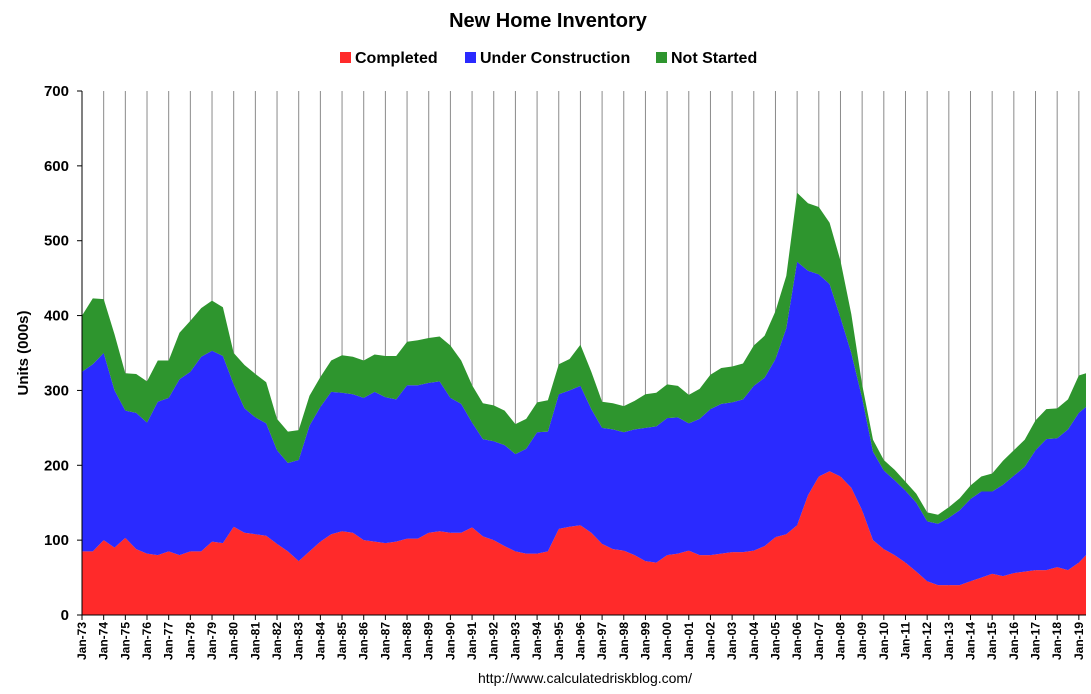 Image resolution: width=1091 pixels, height=694 pixels. Describe the element at coordinates (494, 641) in the screenshot. I see `x-tick-label: Jan-92` at that location.